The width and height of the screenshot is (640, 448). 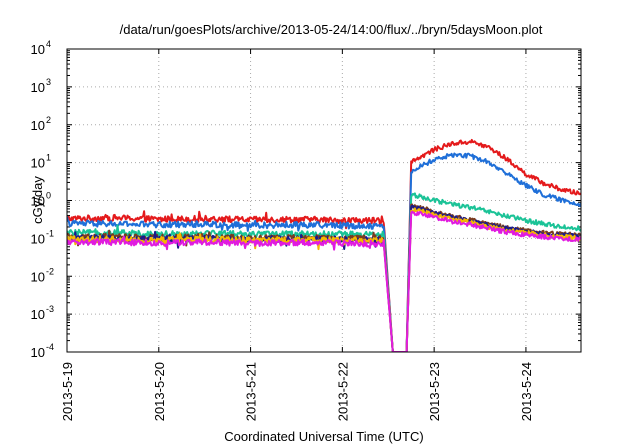 I want to click on y-tick-exponent: -2, so click(x=50, y=271).